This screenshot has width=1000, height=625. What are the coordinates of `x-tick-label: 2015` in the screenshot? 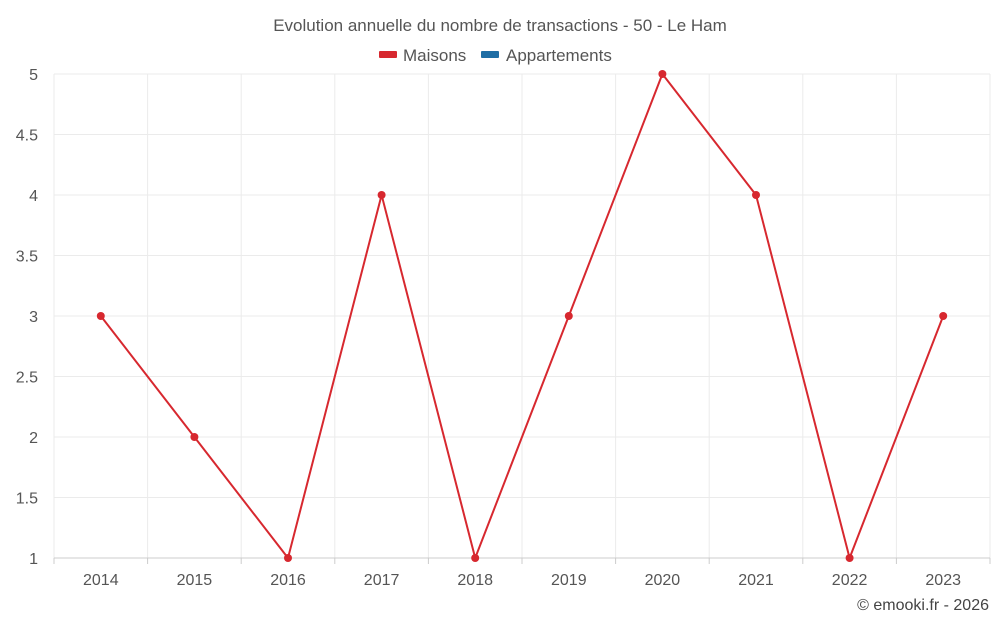 It's located at (195, 580).